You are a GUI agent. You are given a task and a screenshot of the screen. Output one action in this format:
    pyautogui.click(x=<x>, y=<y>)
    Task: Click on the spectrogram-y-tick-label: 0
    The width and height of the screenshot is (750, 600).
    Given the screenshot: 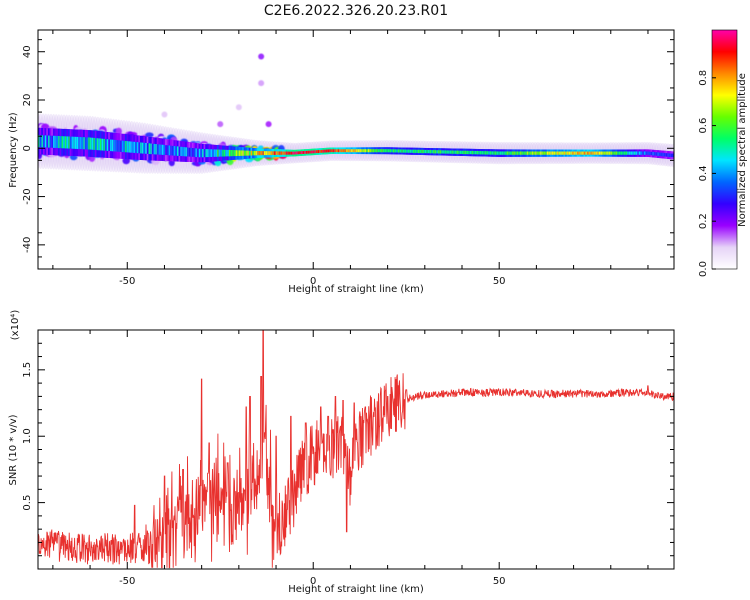 What is the action you would take?
    pyautogui.click(x=27, y=148)
    